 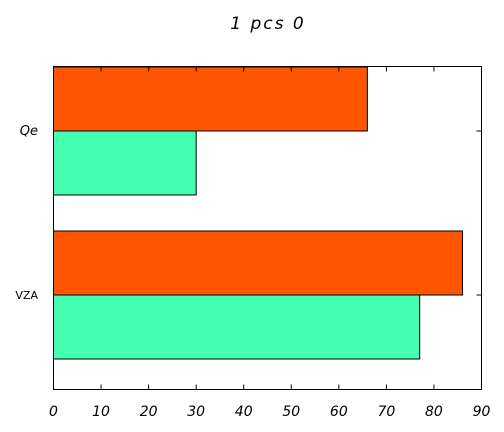 I want to click on chart-title: 1 pcs 0, so click(x=267, y=24).